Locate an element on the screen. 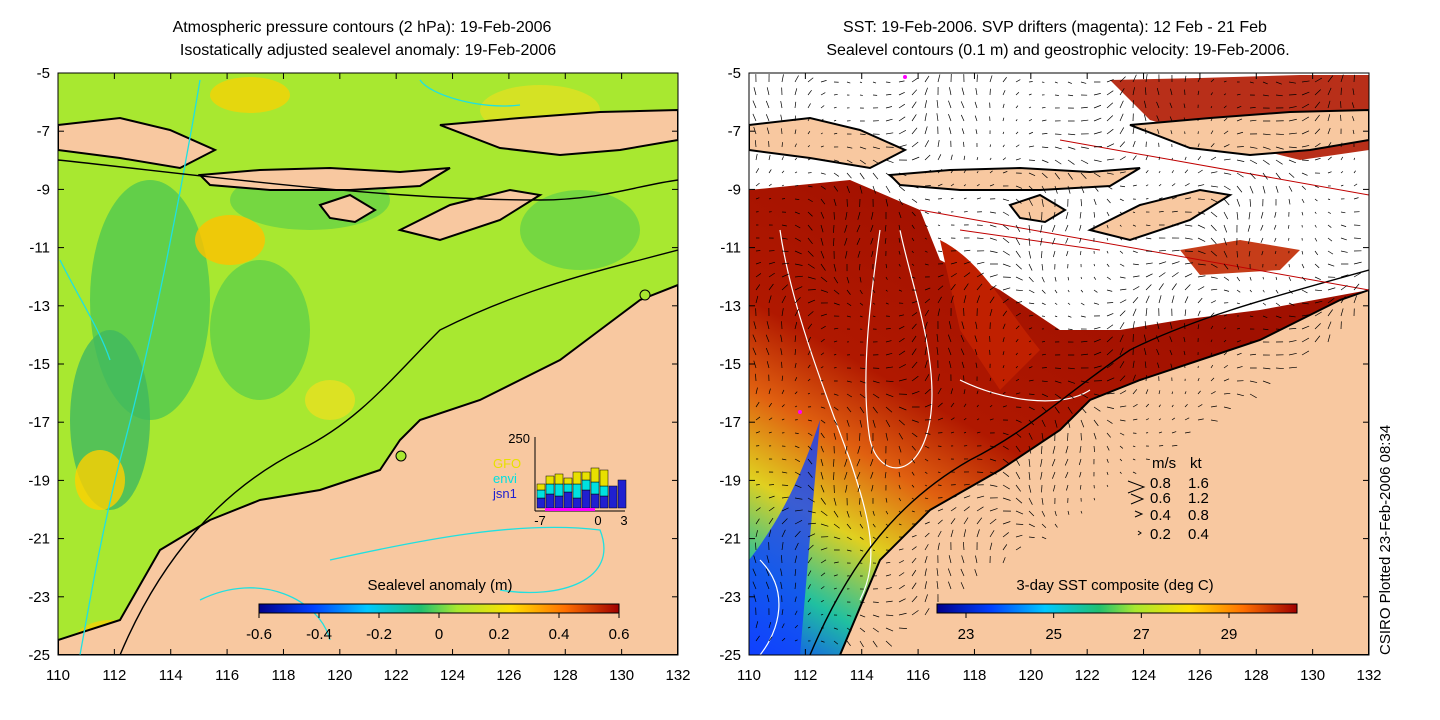  left-ytick-label: -7 is located at coordinates (43, 131).